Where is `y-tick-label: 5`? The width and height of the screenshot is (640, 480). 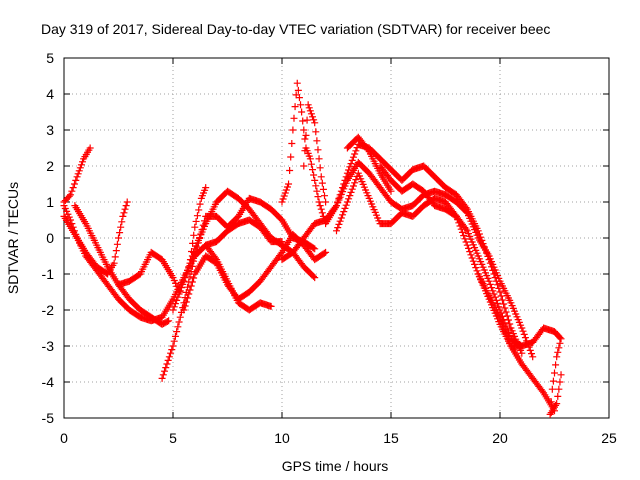 y-tick-label: 5 is located at coordinates (50, 58).